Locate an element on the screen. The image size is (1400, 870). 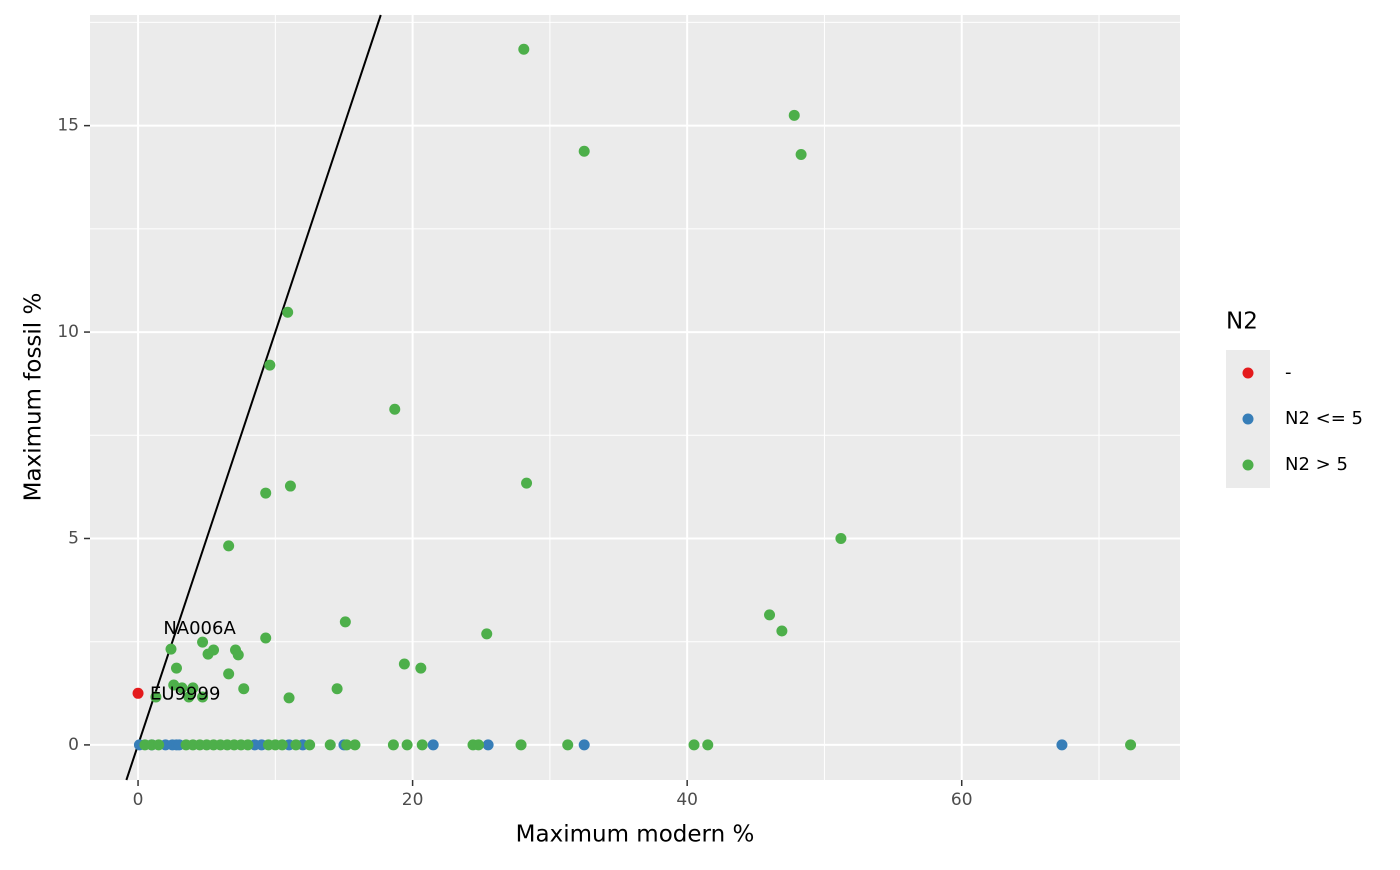
legend-label: N2 > 5 is located at coordinates (1316, 464).